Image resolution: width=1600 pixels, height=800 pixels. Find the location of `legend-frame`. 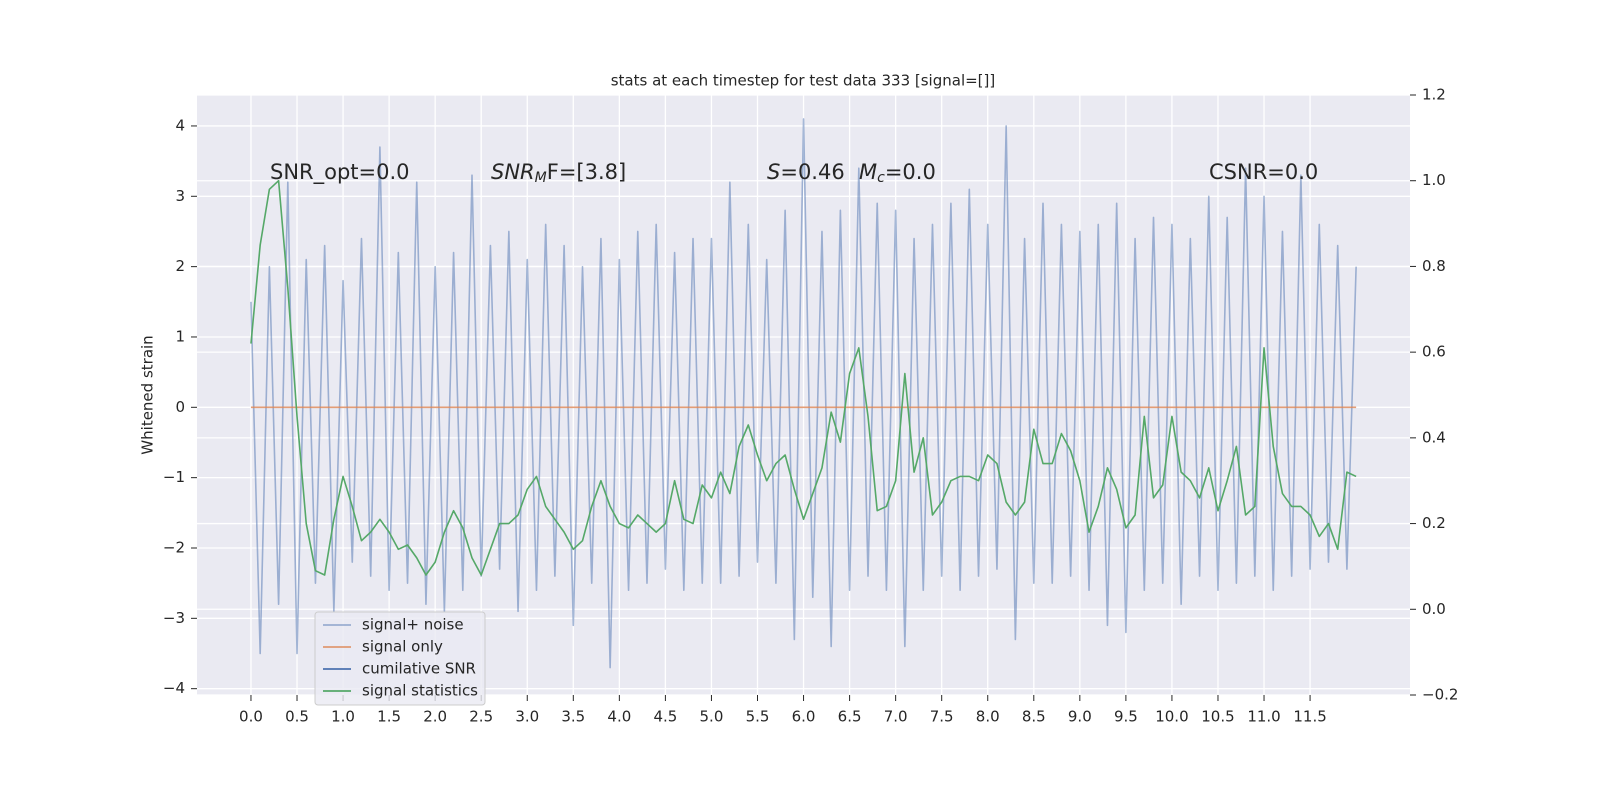

legend-frame is located at coordinates (400, 658).